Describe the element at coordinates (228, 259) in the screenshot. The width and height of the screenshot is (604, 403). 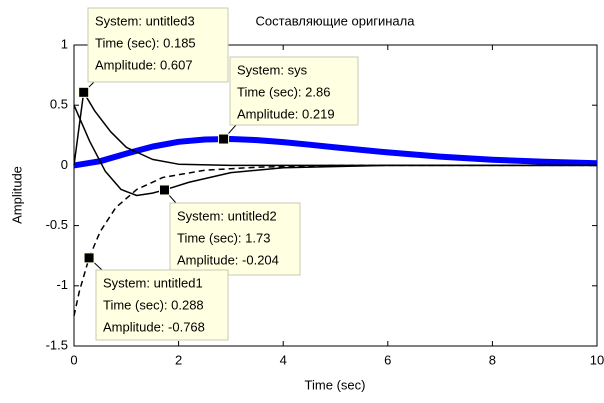
I see `datatip-text: Amplitude: -0.204` at that location.